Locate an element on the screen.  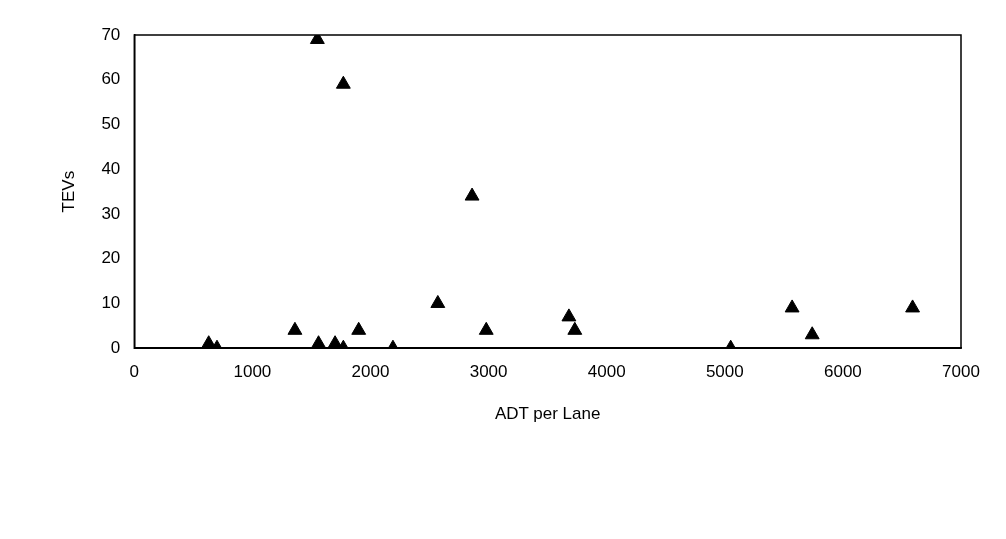
x-tick-label: 1000 is located at coordinates (252, 372).